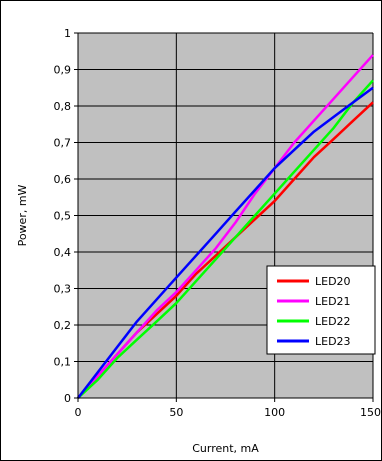 The width and height of the screenshot is (382, 461). What do you see at coordinates (333, 321) in the screenshot?
I see `legend-label-led22: LED22` at bounding box center [333, 321].